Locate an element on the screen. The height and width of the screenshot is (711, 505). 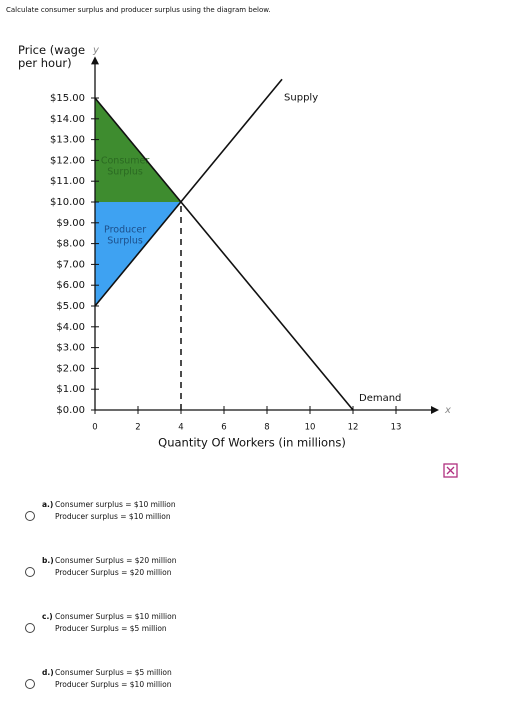
expand-icon is located at coordinates (450, 470).